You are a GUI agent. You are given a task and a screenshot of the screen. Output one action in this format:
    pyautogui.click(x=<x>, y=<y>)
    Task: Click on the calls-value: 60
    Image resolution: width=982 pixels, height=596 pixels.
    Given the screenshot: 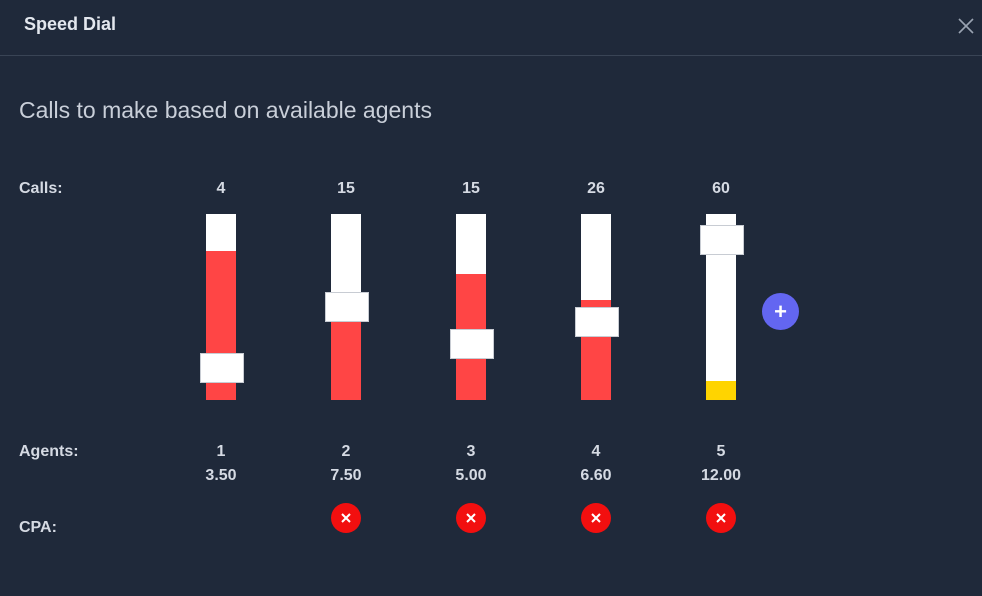 What is the action you would take?
    pyautogui.click(x=721, y=188)
    